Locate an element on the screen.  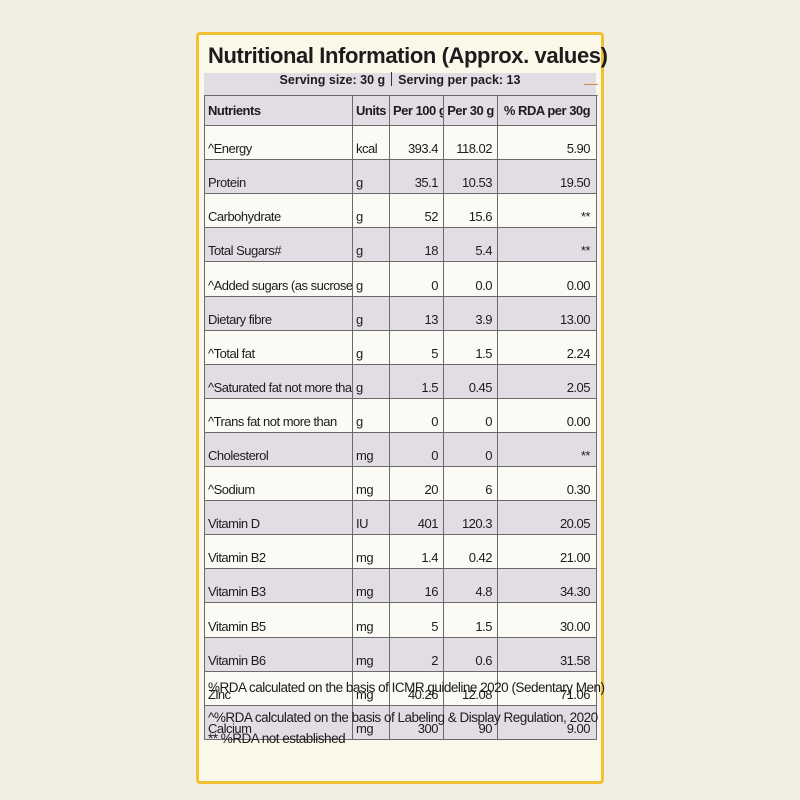
header-units: Units is located at coordinates (371, 110).